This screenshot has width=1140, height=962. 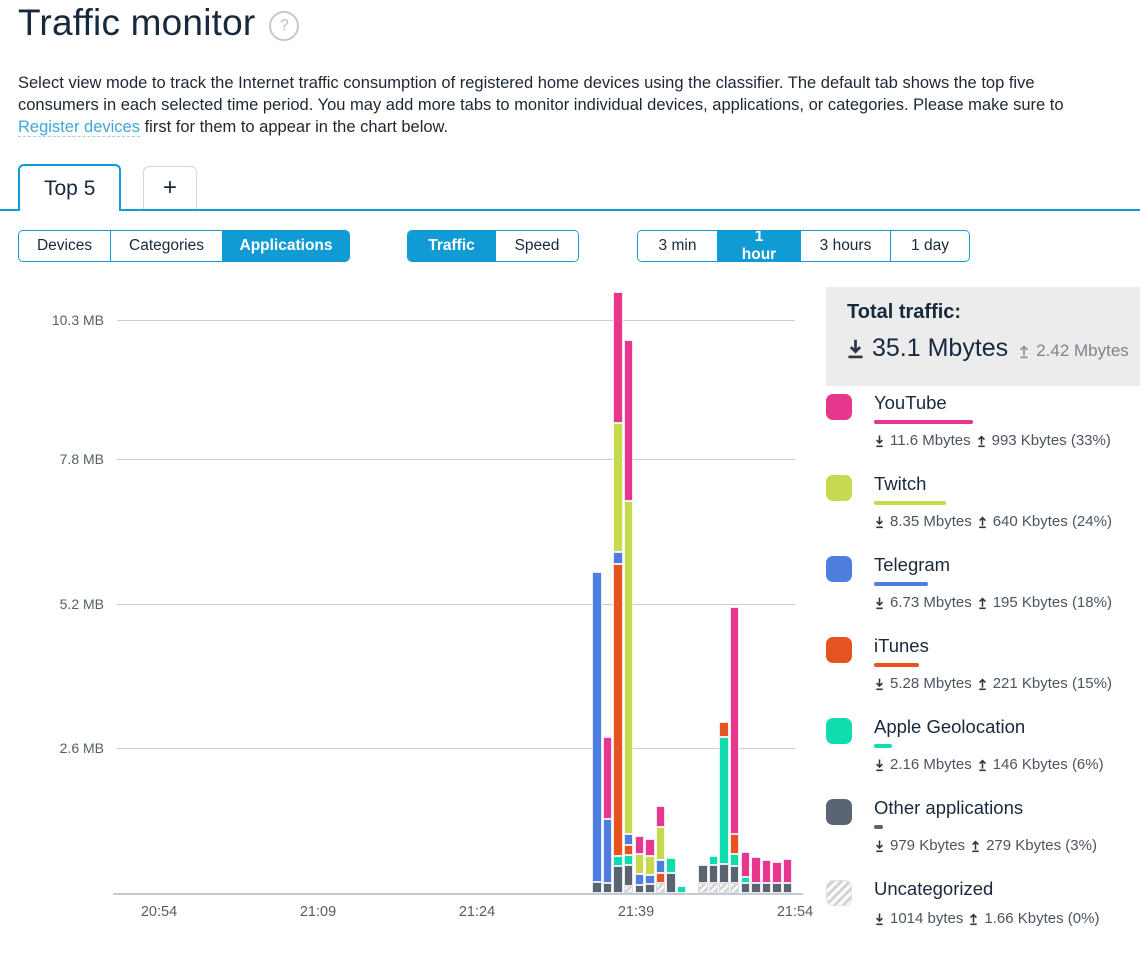 What do you see at coordinates (678, 246) in the screenshot?
I see `period-button-3-min: 3 min` at bounding box center [678, 246].